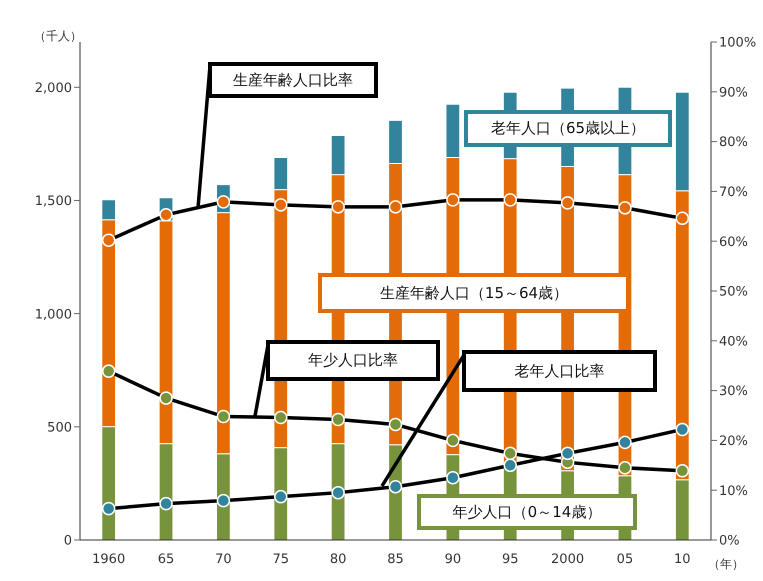 The height and width of the screenshot is (581, 763). I want to click on y-tick-label: 500, so click(59, 428).